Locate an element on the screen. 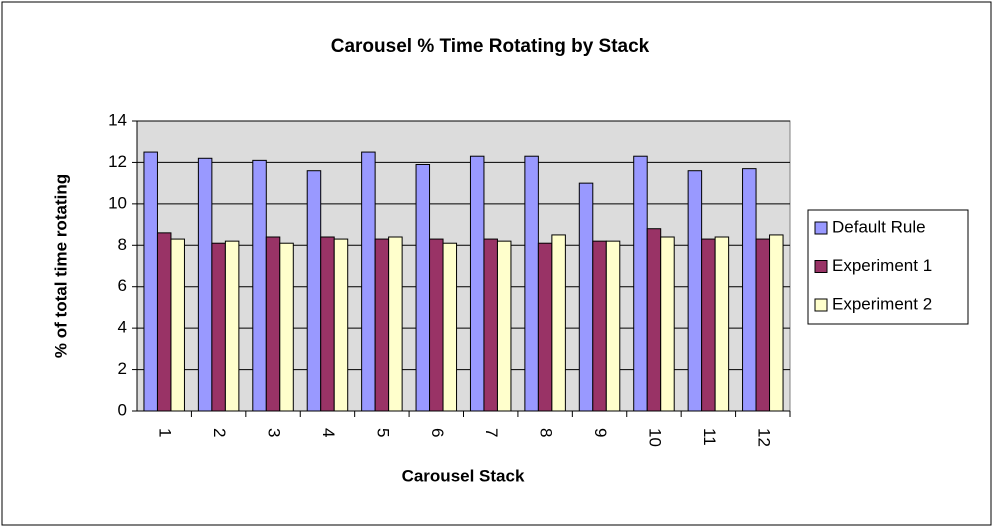  x-tick-label: 12 is located at coordinates (763, 437).